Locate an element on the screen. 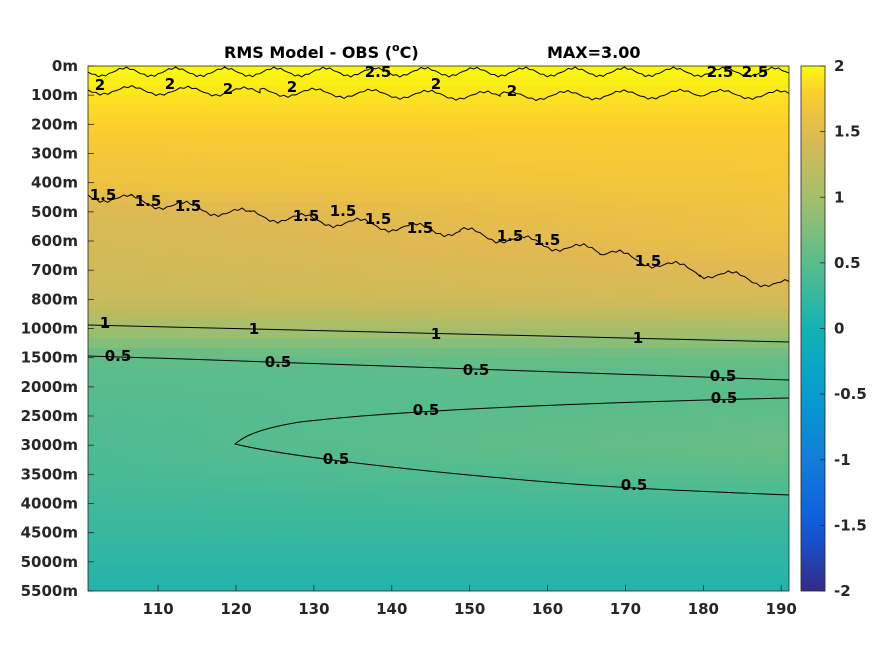 This screenshot has width=875, height=656. x-axis: 110 120 130 140 150 160 170 180 190 is located at coordinates (469, 601).